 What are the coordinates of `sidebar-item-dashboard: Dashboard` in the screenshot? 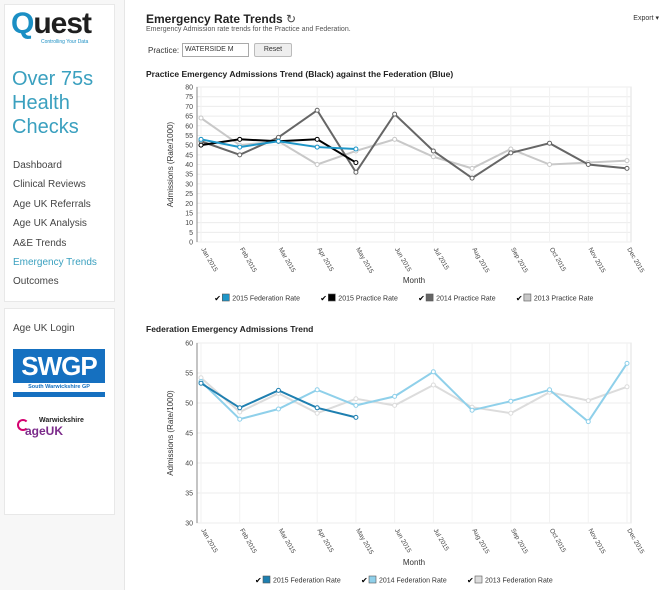 It's located at (37, 165).